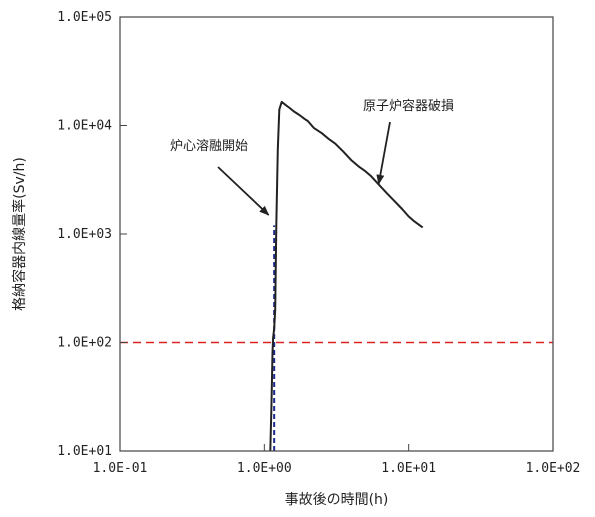  Describe the element at coordinates (84, 126) in the screenshot. I see `y-tick-label: 1.0E+04` at that location.